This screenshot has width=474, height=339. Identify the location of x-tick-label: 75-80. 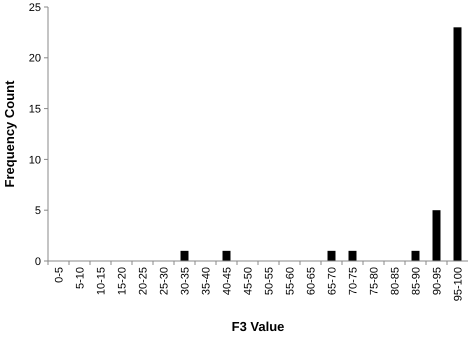
(374, 281).